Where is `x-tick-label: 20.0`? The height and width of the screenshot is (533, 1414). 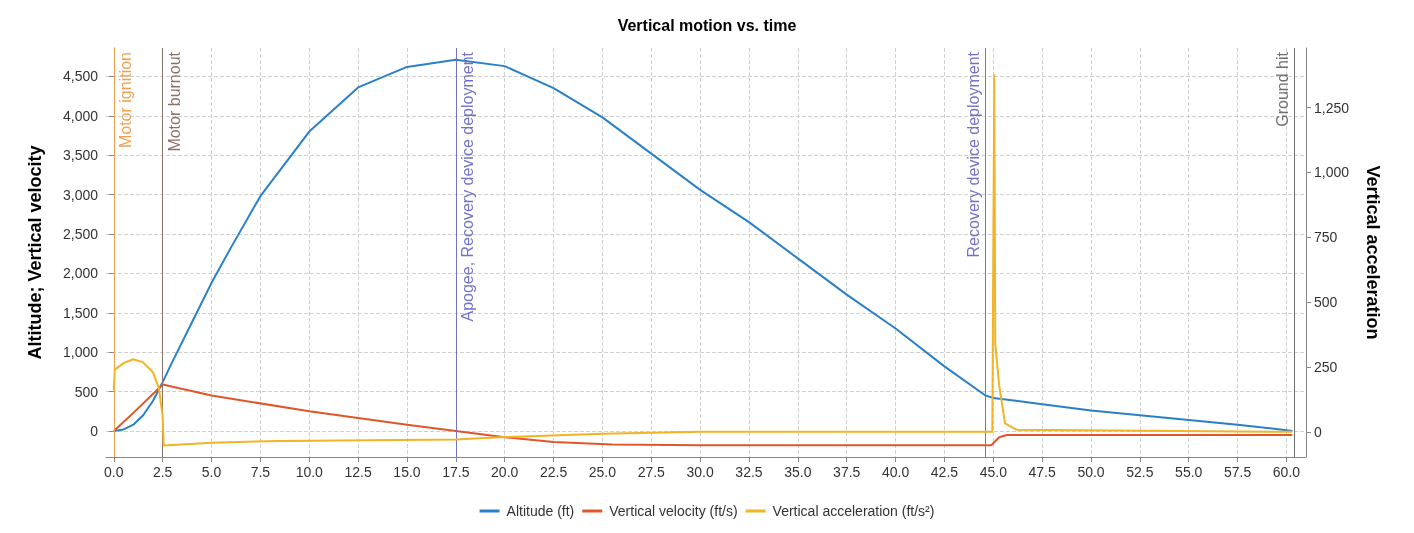 x-tick-label: 20.0 is located at coordinates (505, 472).